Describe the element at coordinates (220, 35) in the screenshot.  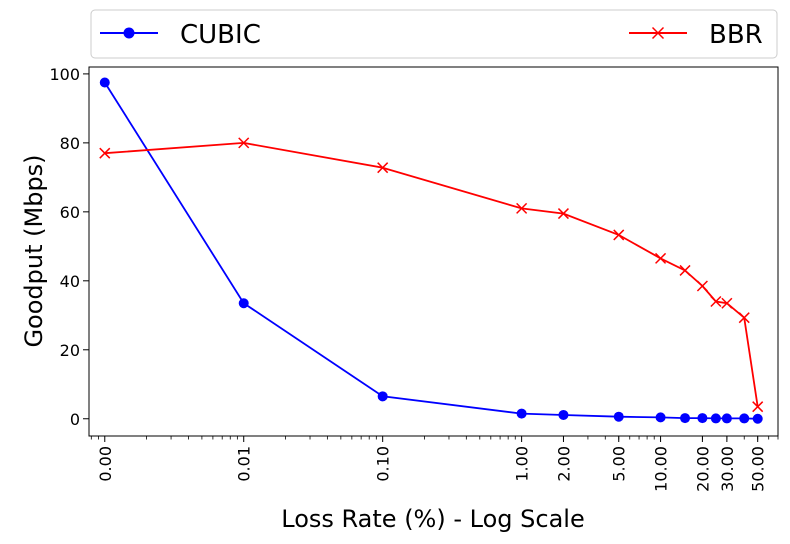
I see `legend-label-cubic: CUBIC` at that location.